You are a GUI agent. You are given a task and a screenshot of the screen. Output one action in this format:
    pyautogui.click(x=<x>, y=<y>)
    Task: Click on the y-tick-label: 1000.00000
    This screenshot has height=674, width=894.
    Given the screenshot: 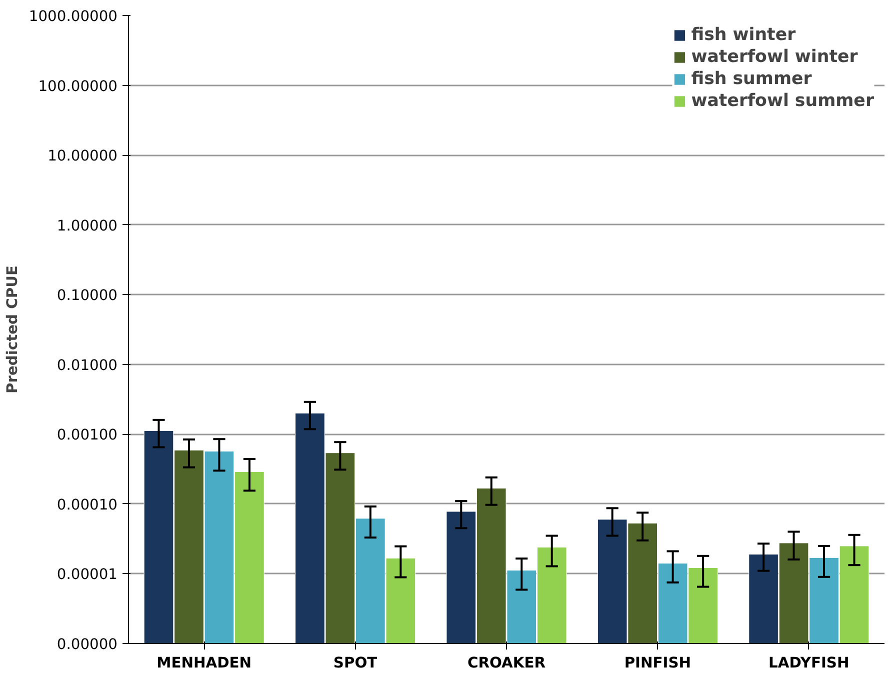 What is the action you would take?
    pyautogui.click(x=73, y=16)
    